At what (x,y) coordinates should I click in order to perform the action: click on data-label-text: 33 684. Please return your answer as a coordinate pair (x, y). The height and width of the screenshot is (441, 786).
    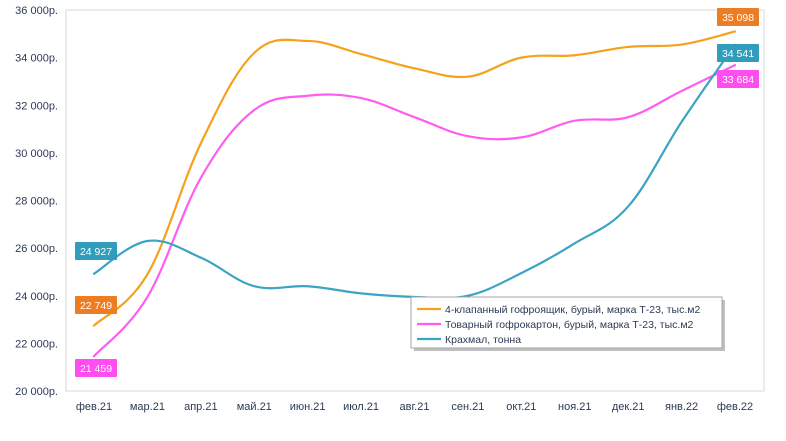
    Looking at the image, I should click on (738, 80).